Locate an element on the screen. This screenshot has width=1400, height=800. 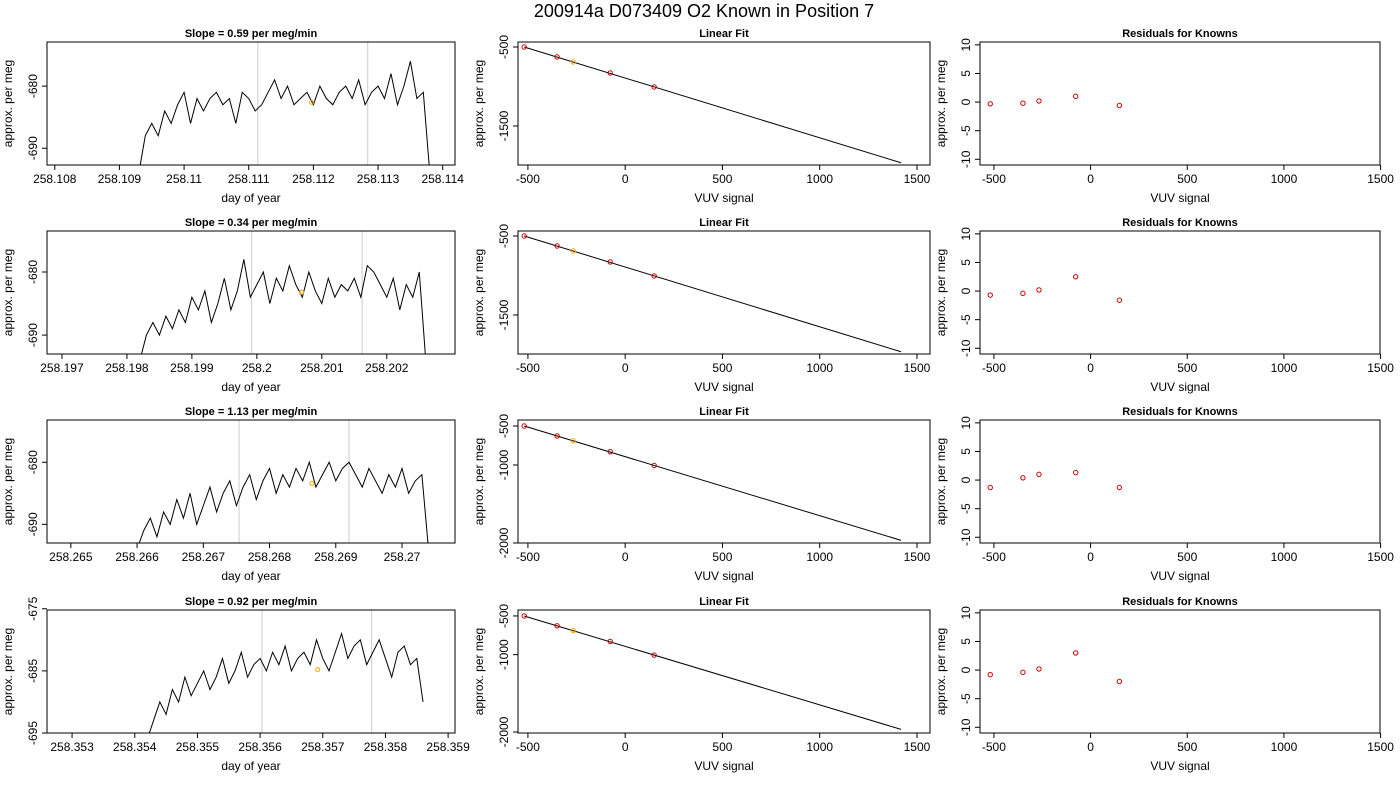
figure-title: 200914a D073409 O2 Known in Position 7 is located at coordinates (704, 11).